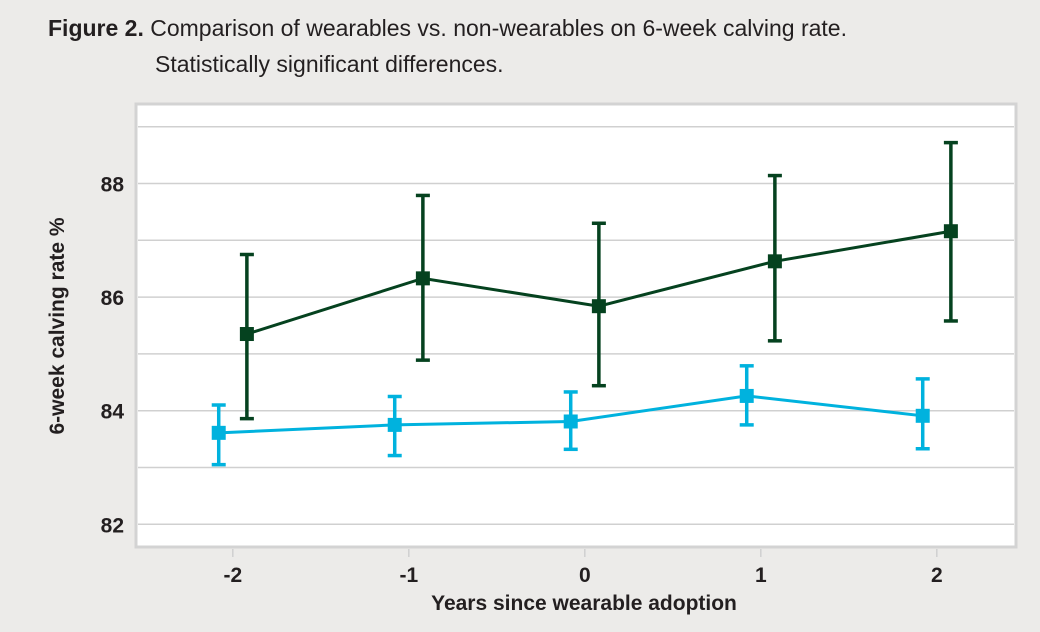  I want to click on figure-label: Figure 2., so click(96, 28).